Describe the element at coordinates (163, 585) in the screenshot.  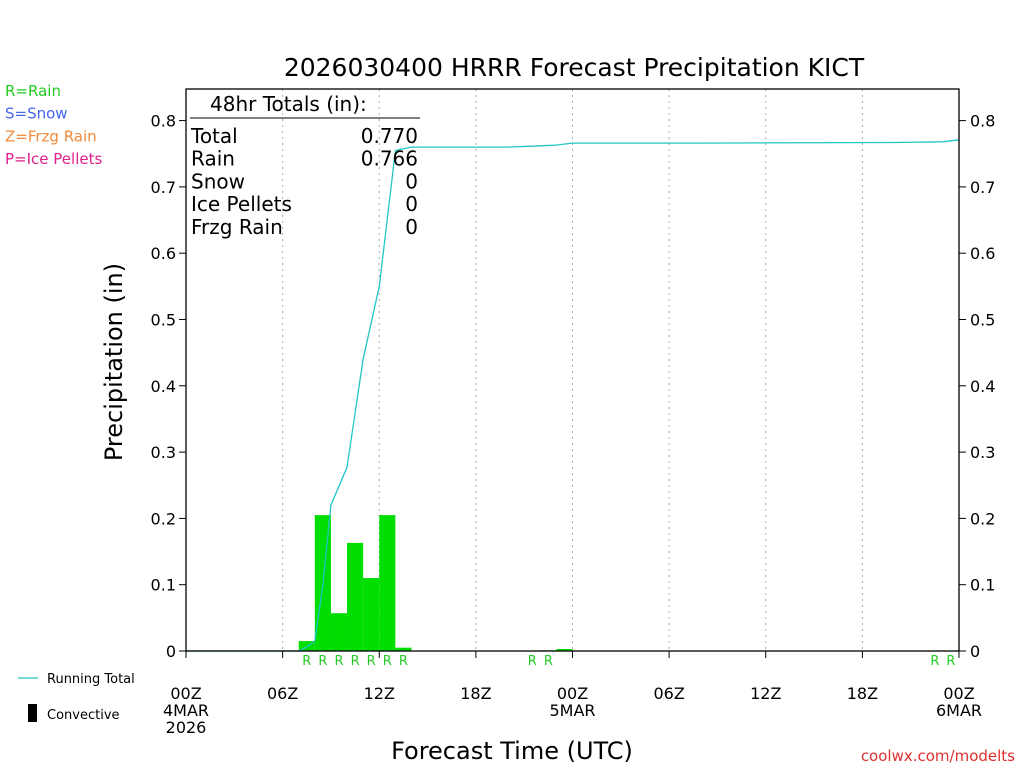
I see `y-tick-label: 0.1` at that location.